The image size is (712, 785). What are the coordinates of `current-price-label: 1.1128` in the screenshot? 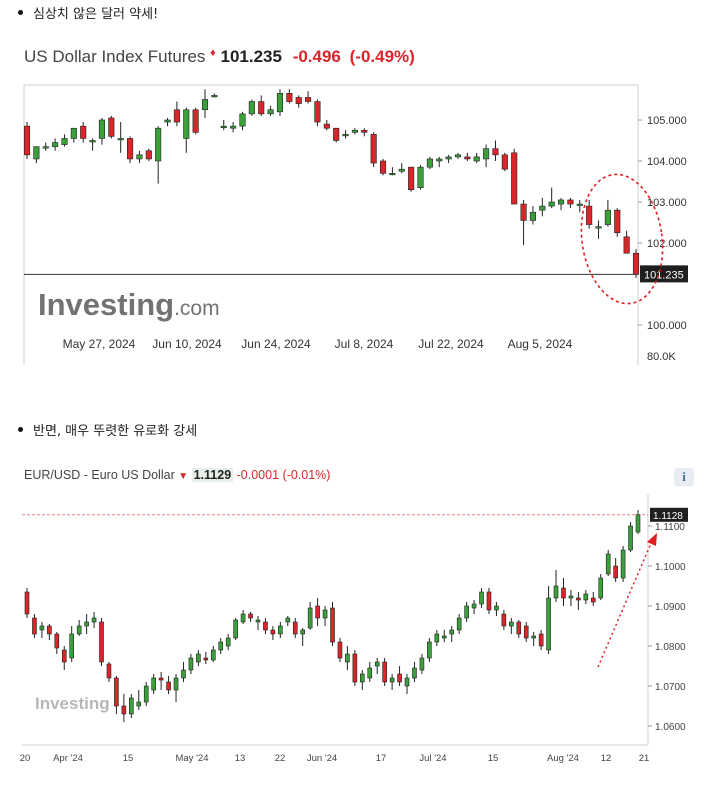 It's located at (668, 516).